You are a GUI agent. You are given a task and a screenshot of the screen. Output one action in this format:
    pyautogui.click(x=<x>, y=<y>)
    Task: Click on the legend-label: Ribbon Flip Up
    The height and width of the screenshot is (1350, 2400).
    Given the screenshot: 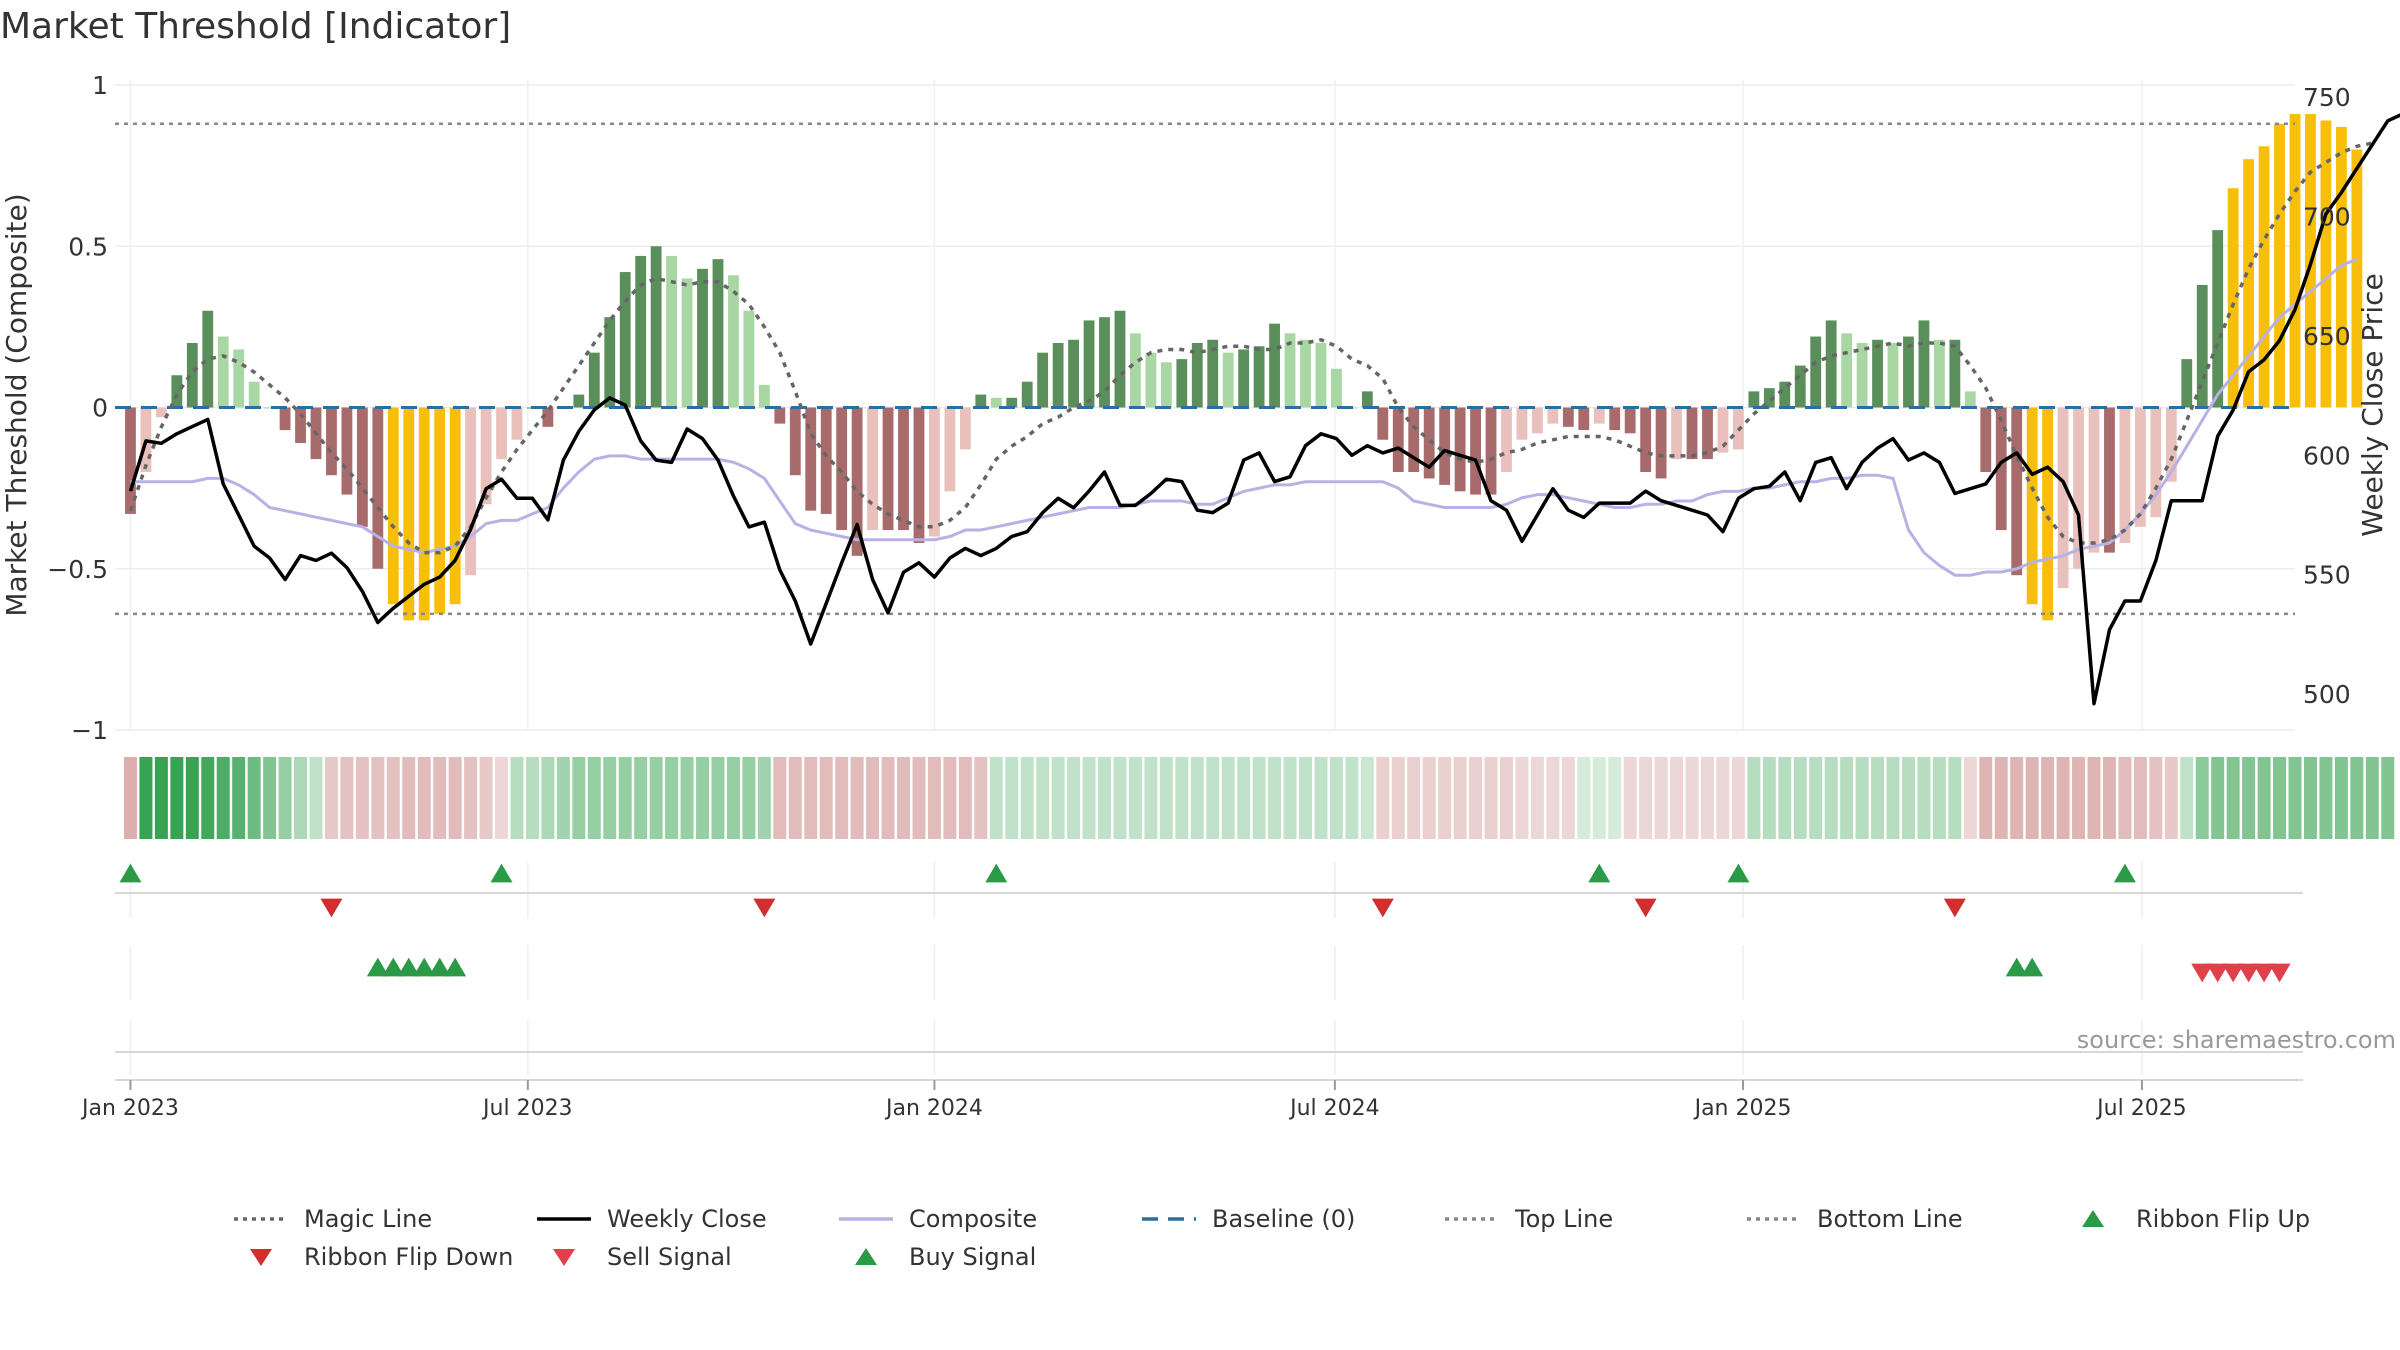 What is the action you would take?
    pyautogui.click(x=2223, y=1219)
    